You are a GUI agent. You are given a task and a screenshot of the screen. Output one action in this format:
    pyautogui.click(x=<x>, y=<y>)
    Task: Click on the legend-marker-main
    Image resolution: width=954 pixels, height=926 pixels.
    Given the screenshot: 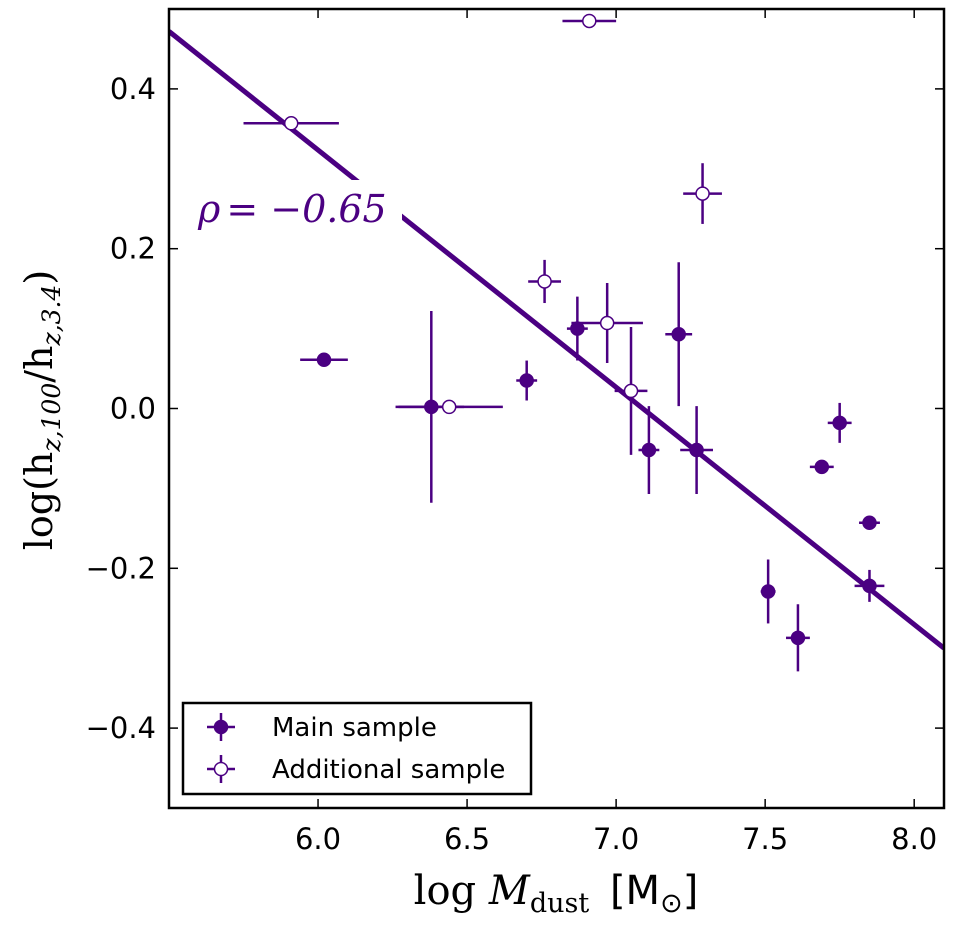 What is the action you would take?
    pyautogui.click(x=221, y=727)
    